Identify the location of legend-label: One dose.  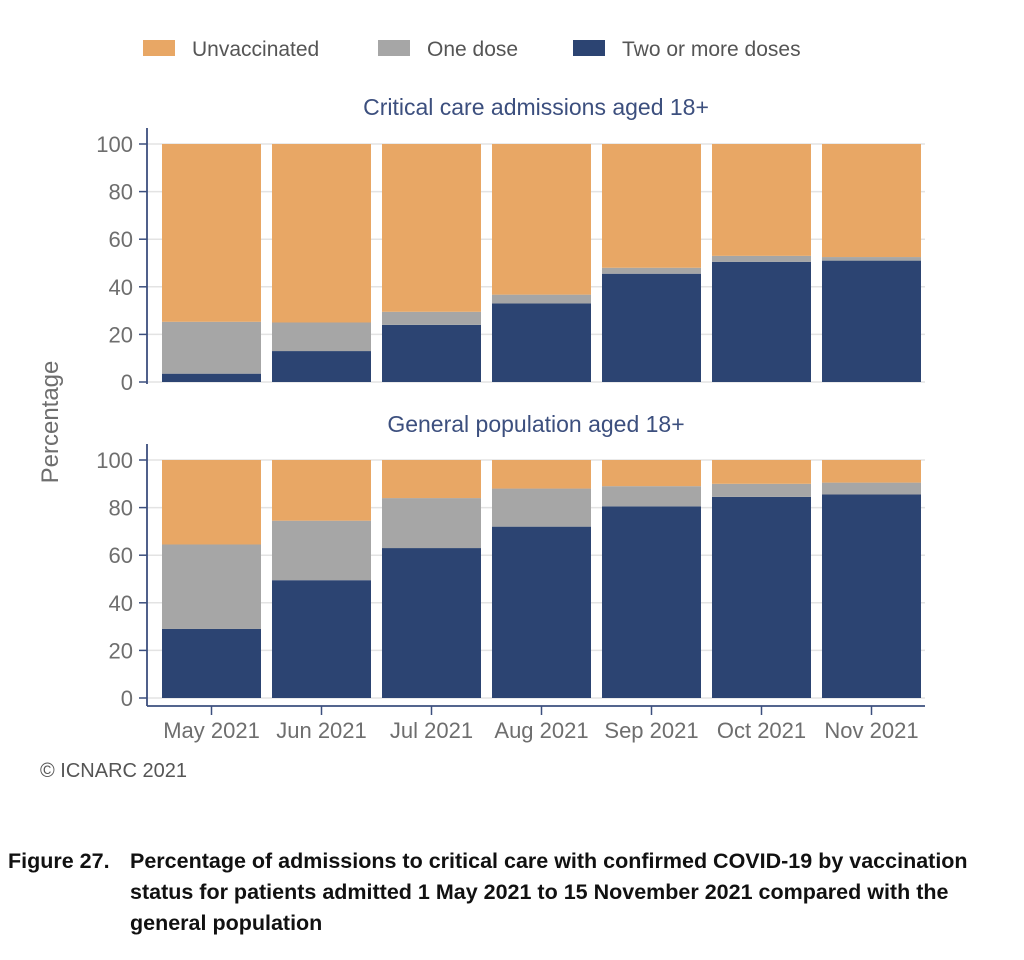
(472, 49).